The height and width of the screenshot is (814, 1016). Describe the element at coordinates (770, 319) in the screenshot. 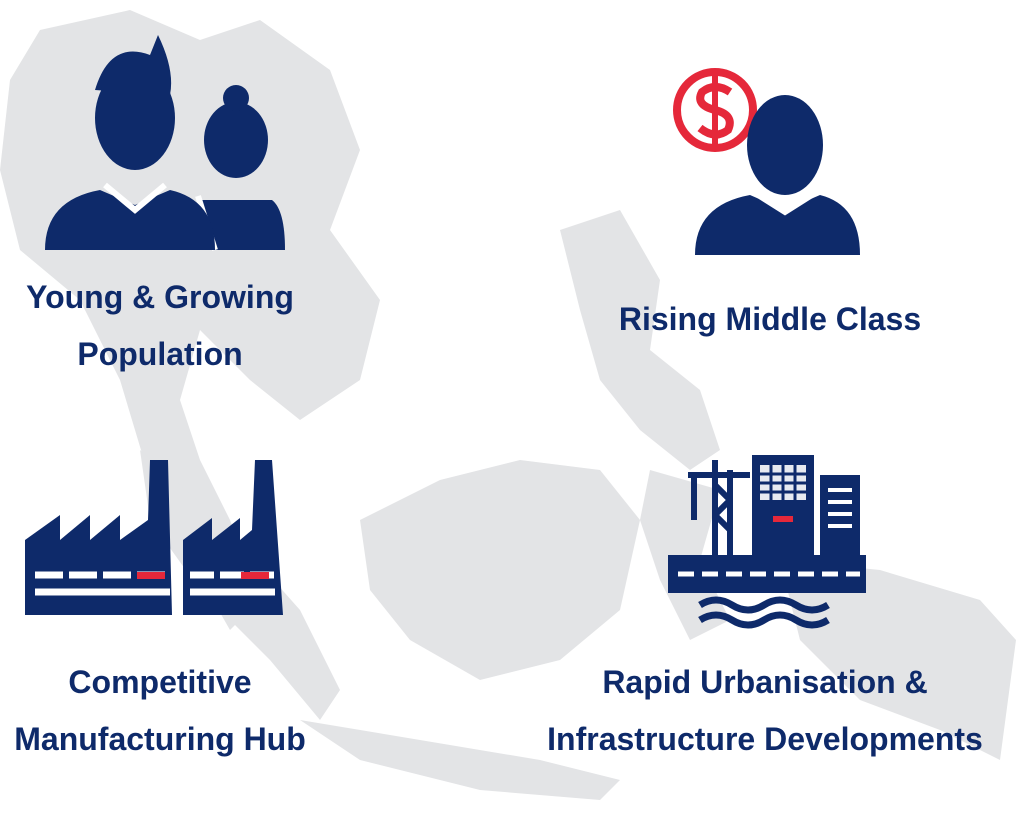

I see `label-line: Rising Middle Class` at that location.